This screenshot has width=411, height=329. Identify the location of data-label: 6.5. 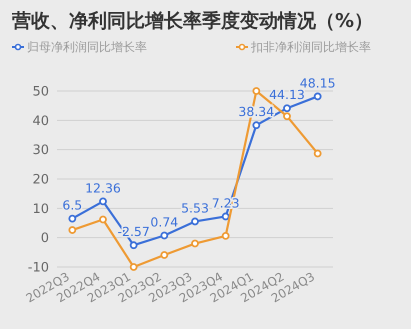
(72, 205).